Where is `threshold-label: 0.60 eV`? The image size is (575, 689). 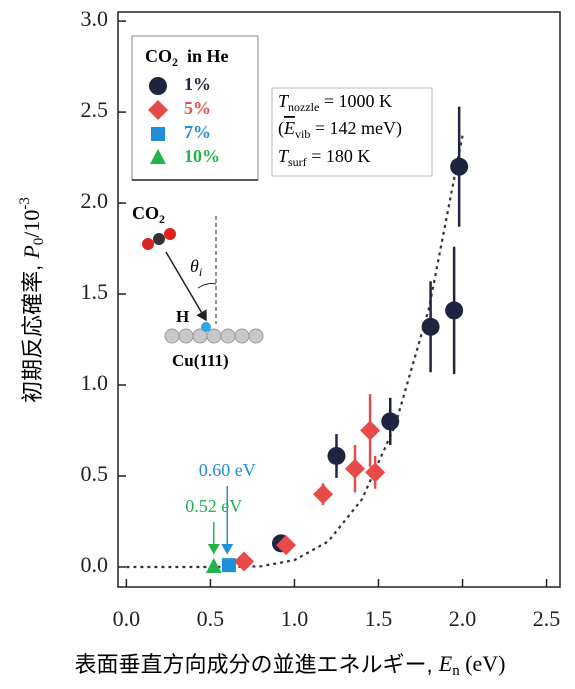 threshold-label: 0.60 eV is located at coordinates (227, 470).